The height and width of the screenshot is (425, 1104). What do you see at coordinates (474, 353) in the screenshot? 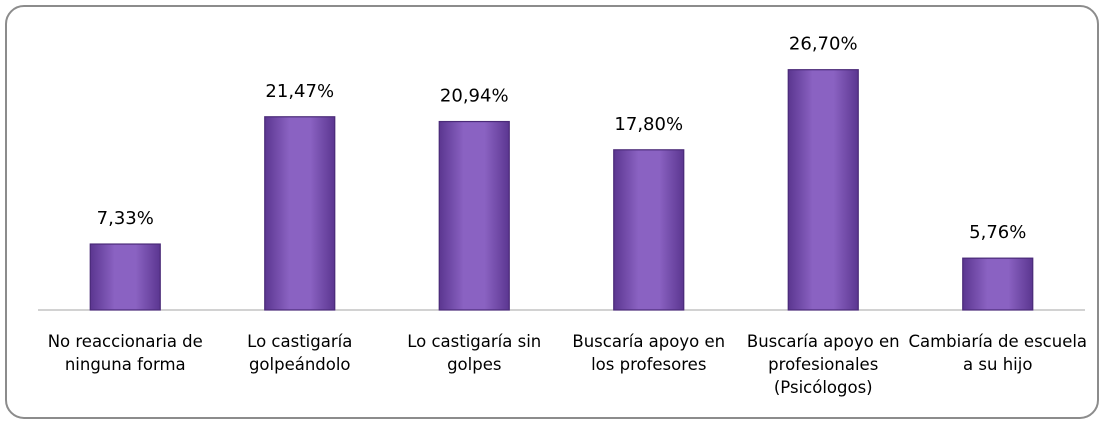
I see `category-label: Lo castigaría sin golpes` at bounding box center [474, 353].